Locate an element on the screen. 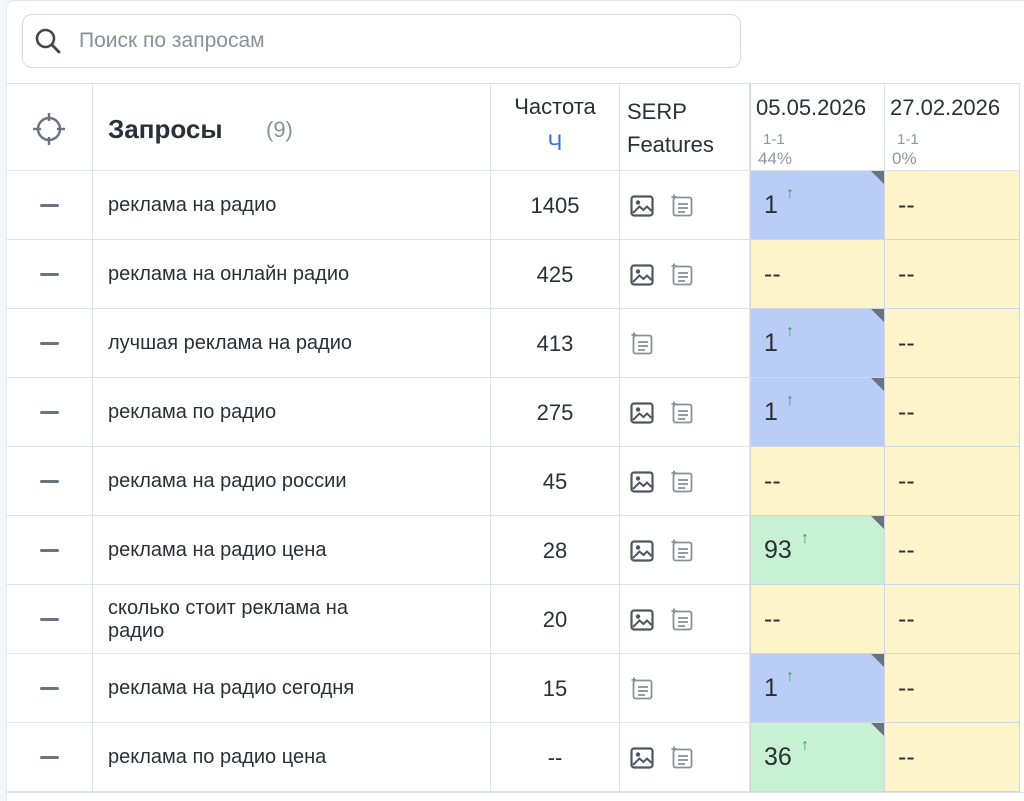 This screenshot has height=801, width=1024. table-row: реклама на радио сегодня 15 1 ↑ -- is located at coordinates (515, 688).